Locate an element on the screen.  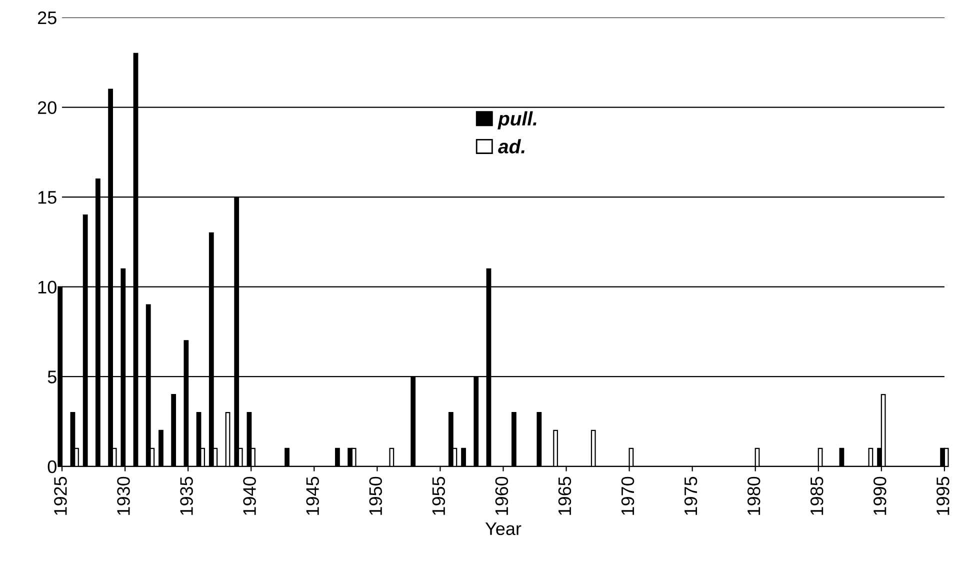
x-tick-label: 1940 is located at coordinates (249, 495).